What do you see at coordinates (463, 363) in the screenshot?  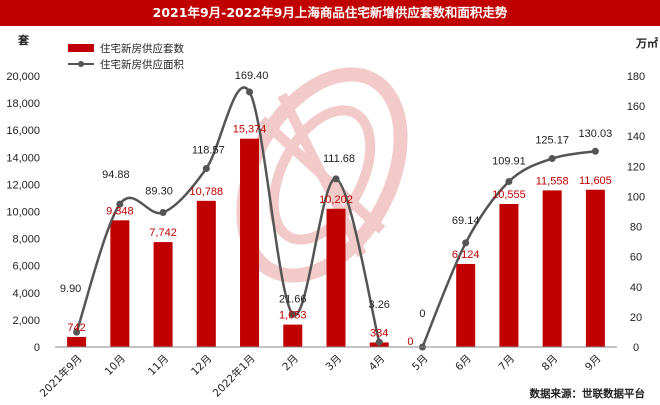 I see `x-axis-tick: 6月` at bounding box center [463, 363].